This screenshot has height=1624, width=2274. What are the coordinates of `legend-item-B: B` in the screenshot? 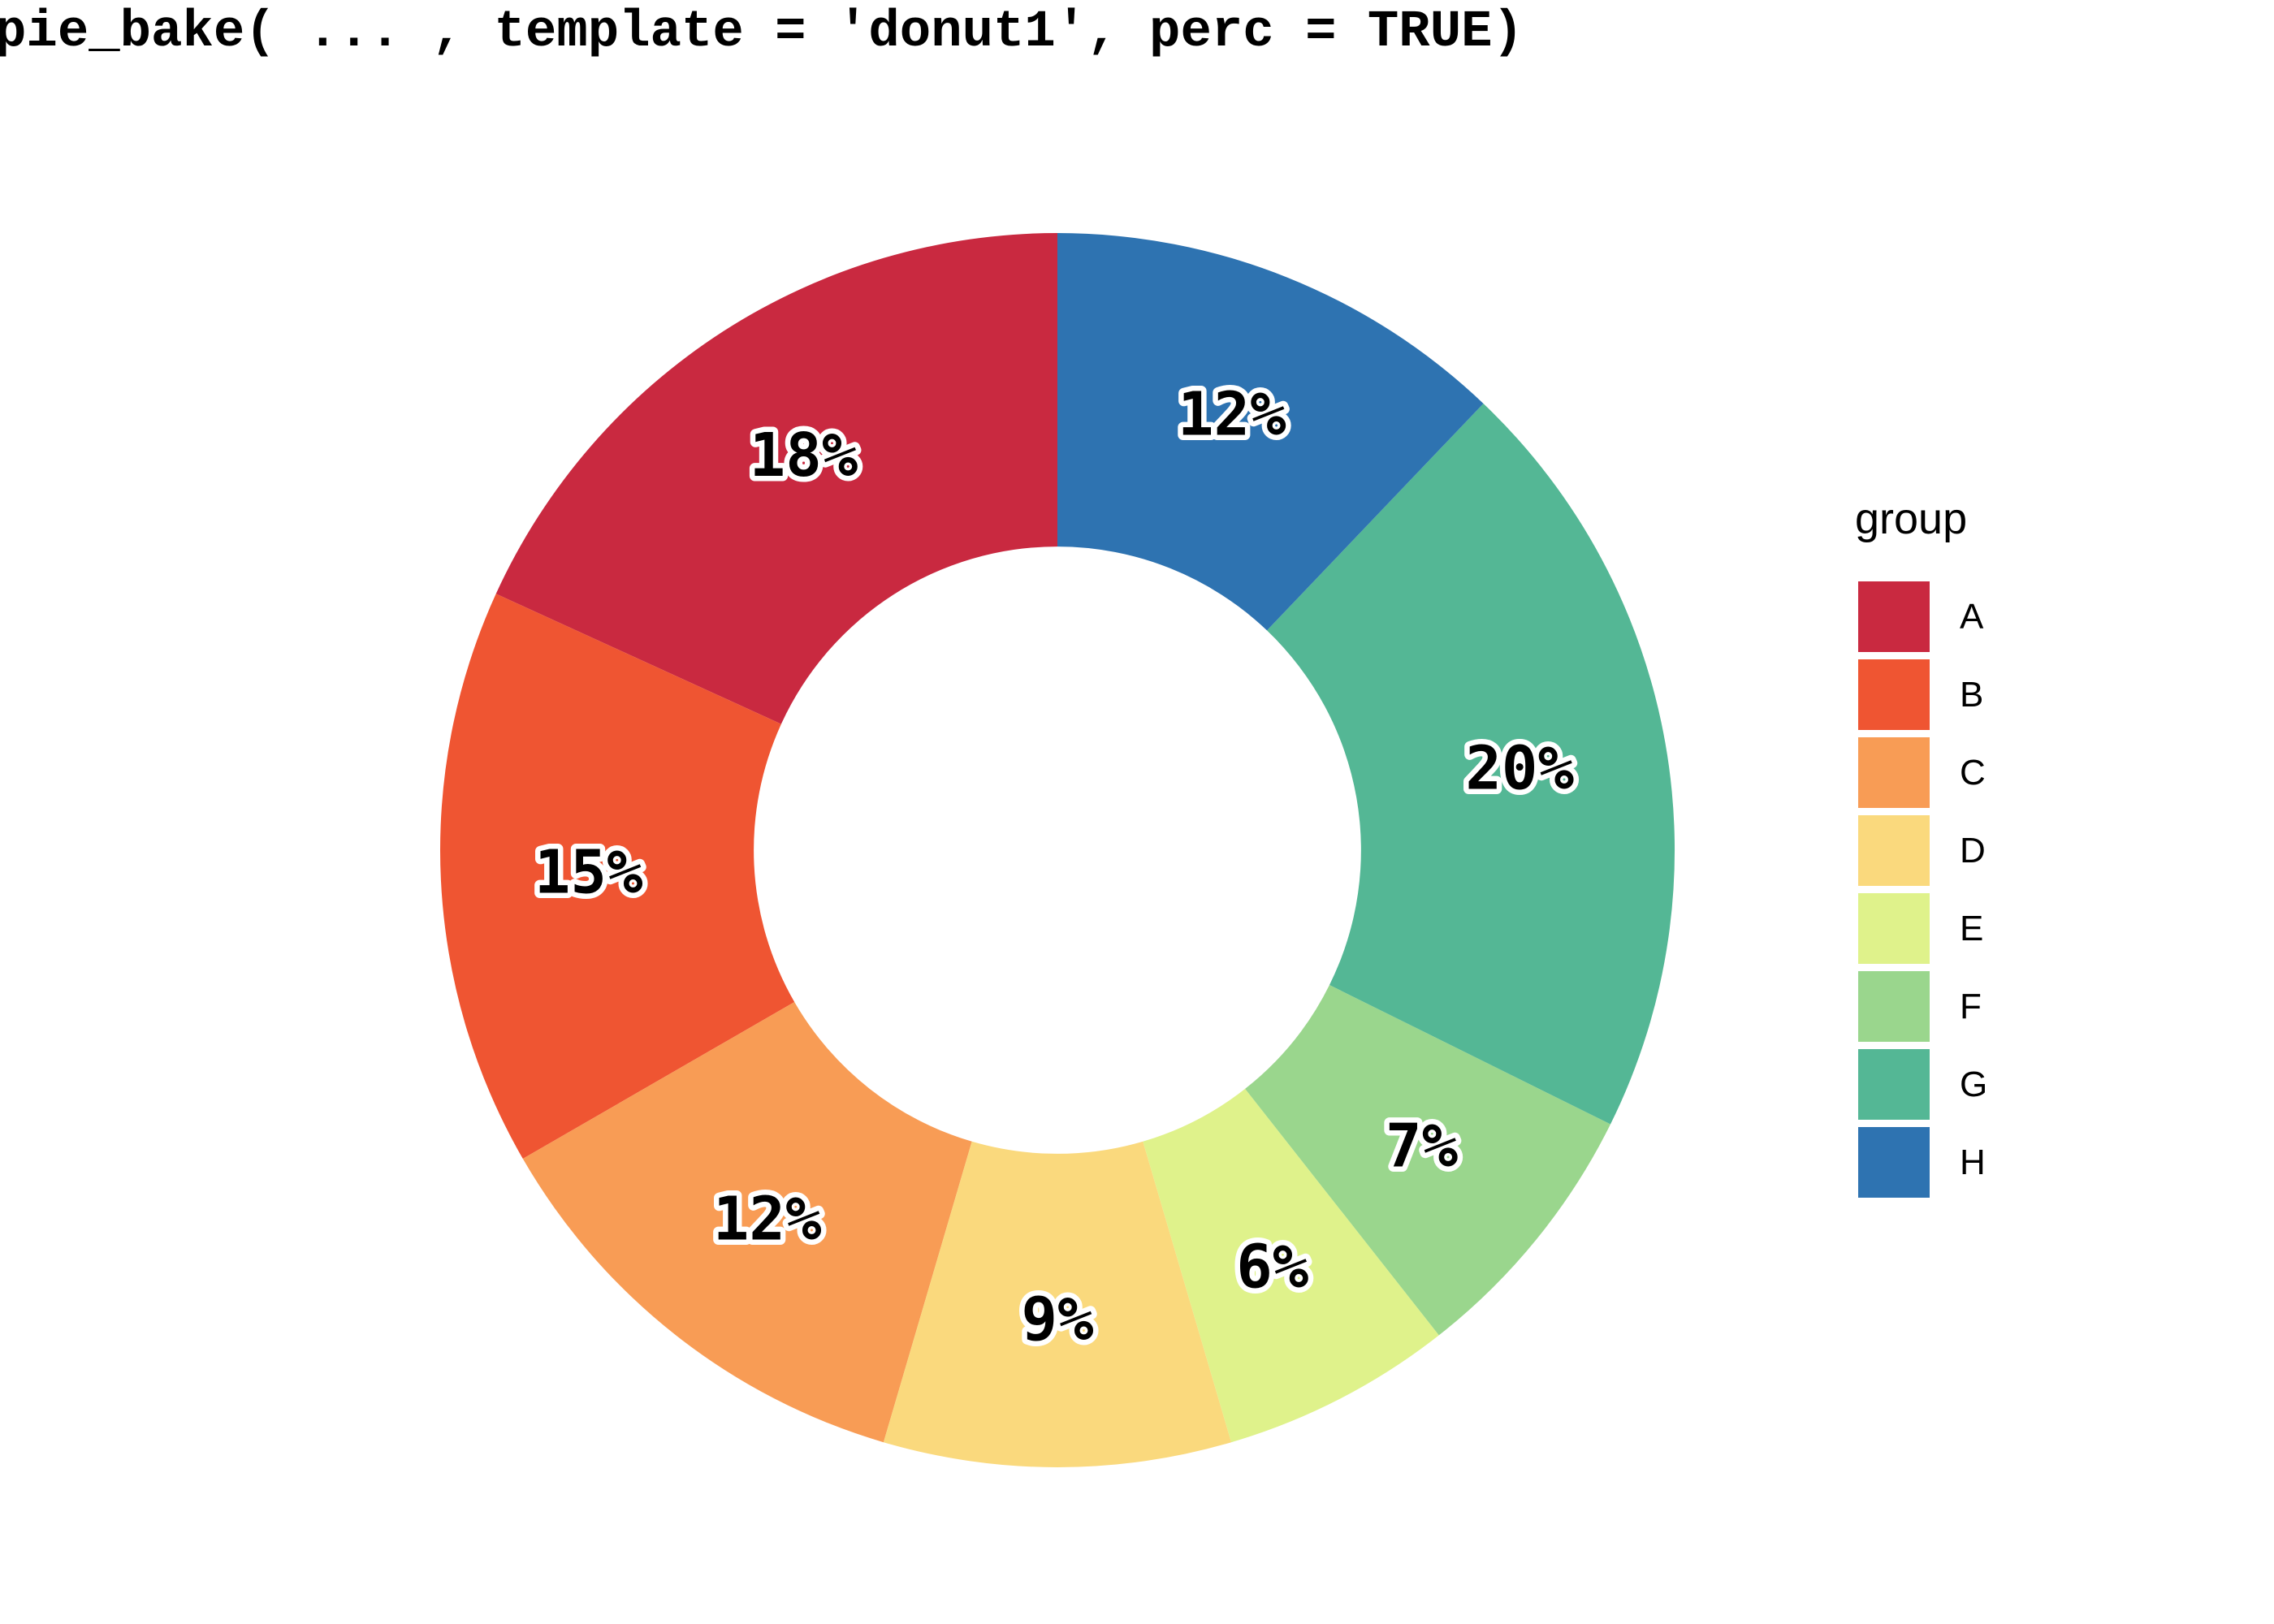 It's located at (1923, 695).